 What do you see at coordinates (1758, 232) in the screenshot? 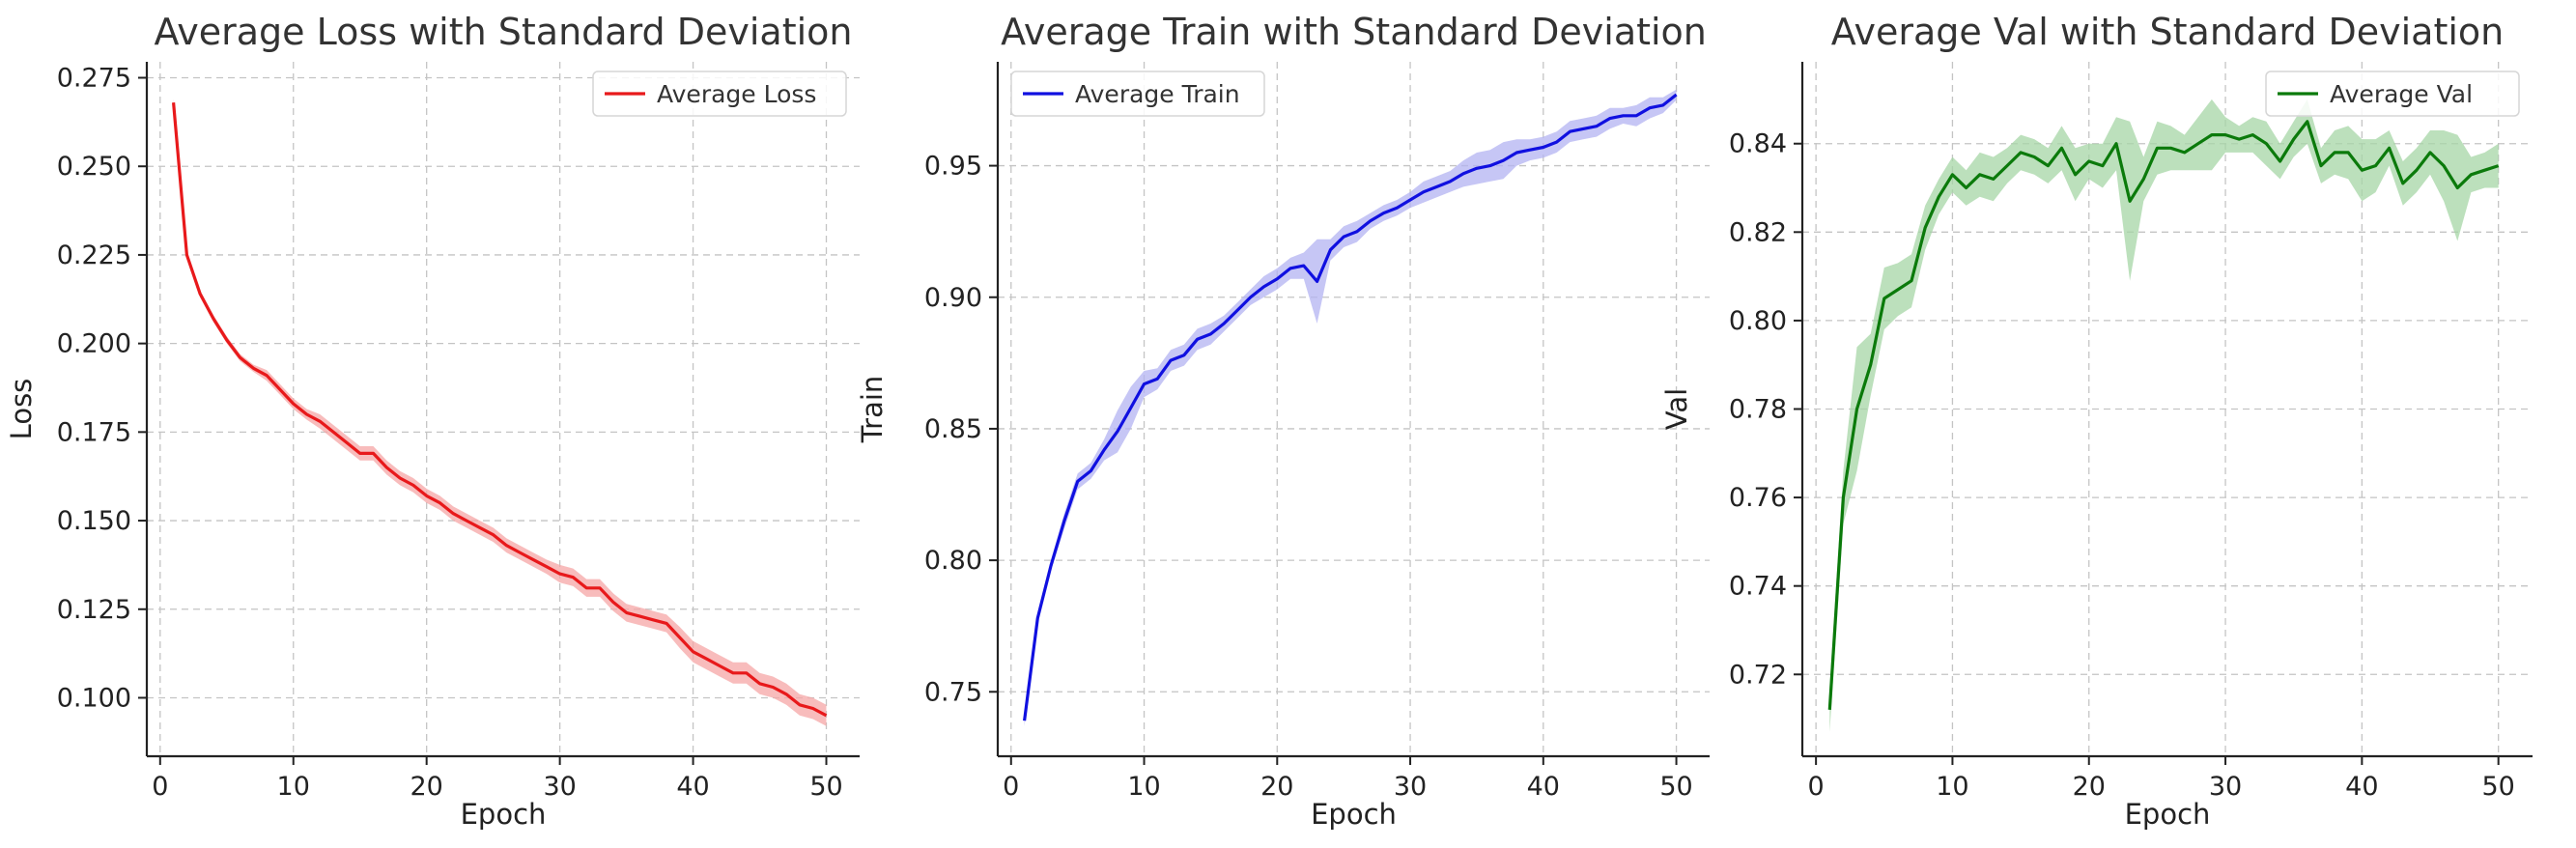
I see `y-tick-label: 0.82` at bounding box center [1758, 232].